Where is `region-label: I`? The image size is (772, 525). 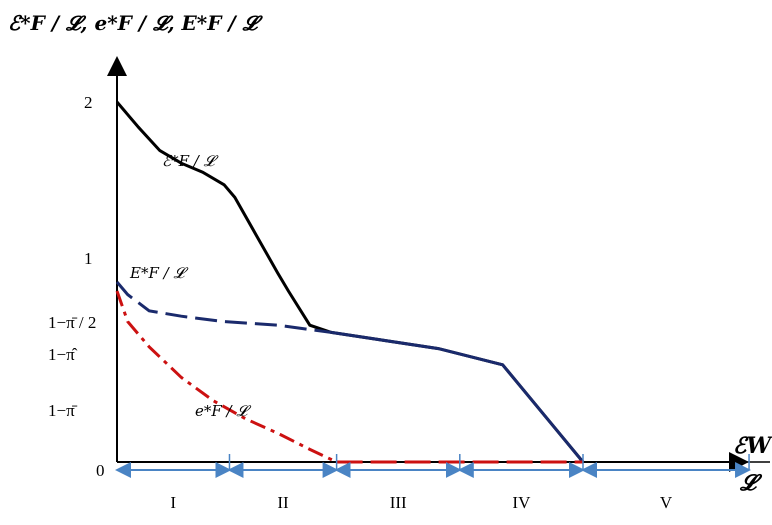 region-label: I is located at coordinates (173, 502).